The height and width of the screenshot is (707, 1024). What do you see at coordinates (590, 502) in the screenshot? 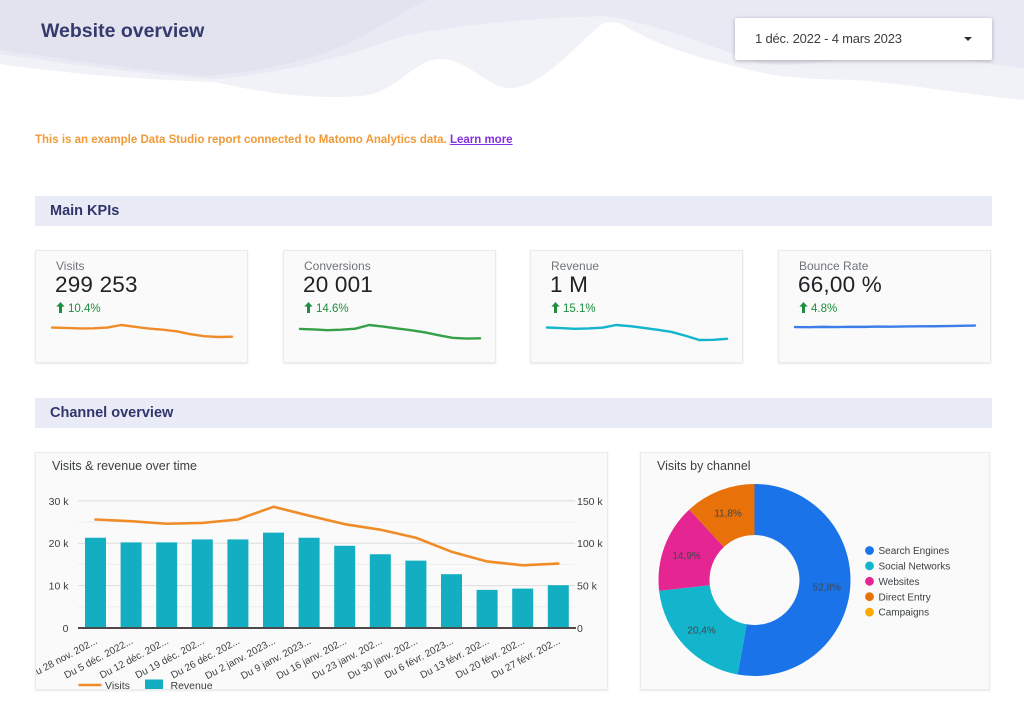
I see `svg-text: 150 k` at bounding box center [590, 502].